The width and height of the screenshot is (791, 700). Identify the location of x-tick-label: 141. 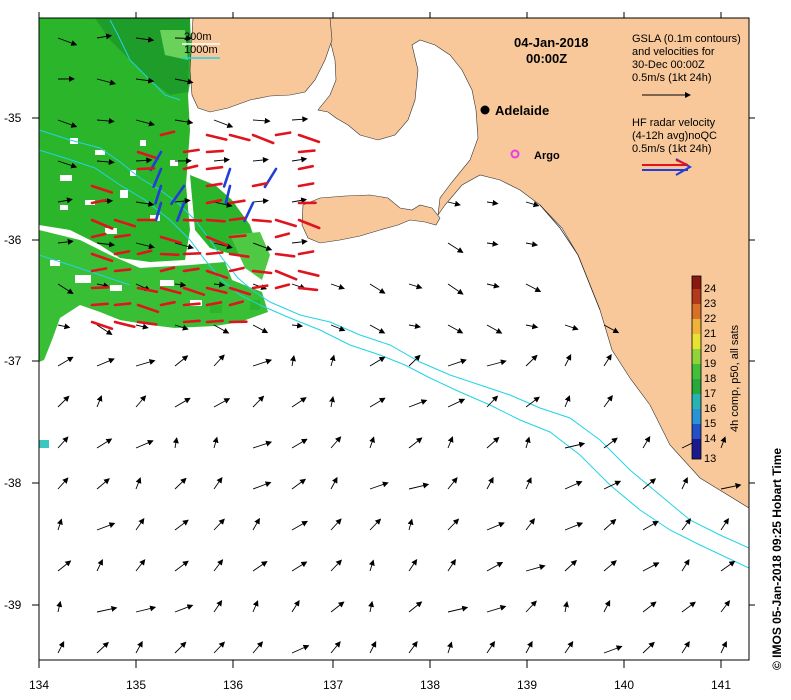
(721, 685).